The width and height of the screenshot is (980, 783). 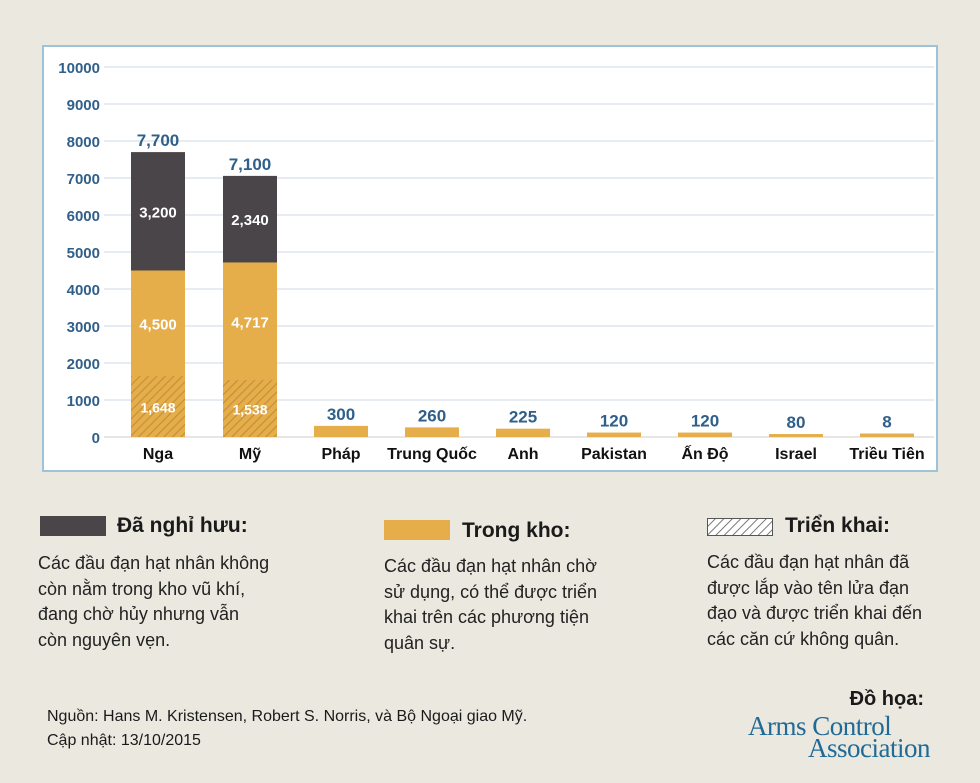 I want to click on legend-swatch-stockpile, so click(x=417, y=530).